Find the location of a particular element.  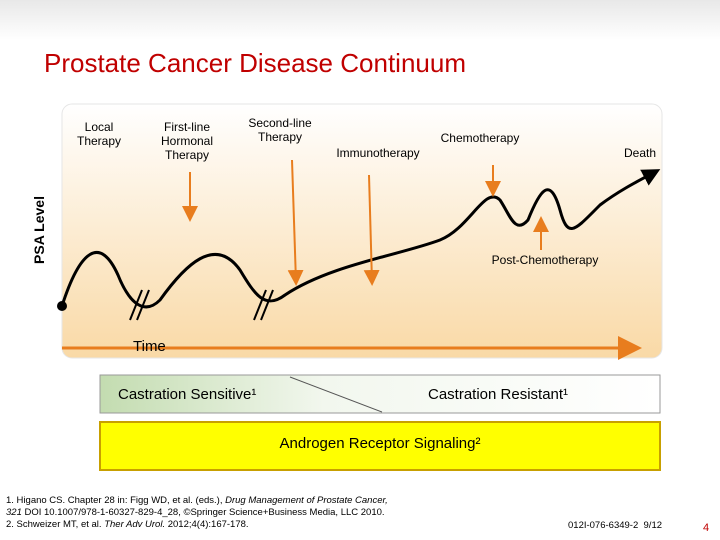

stage-label: Chemotherapy is located at coordinates (480, 138).